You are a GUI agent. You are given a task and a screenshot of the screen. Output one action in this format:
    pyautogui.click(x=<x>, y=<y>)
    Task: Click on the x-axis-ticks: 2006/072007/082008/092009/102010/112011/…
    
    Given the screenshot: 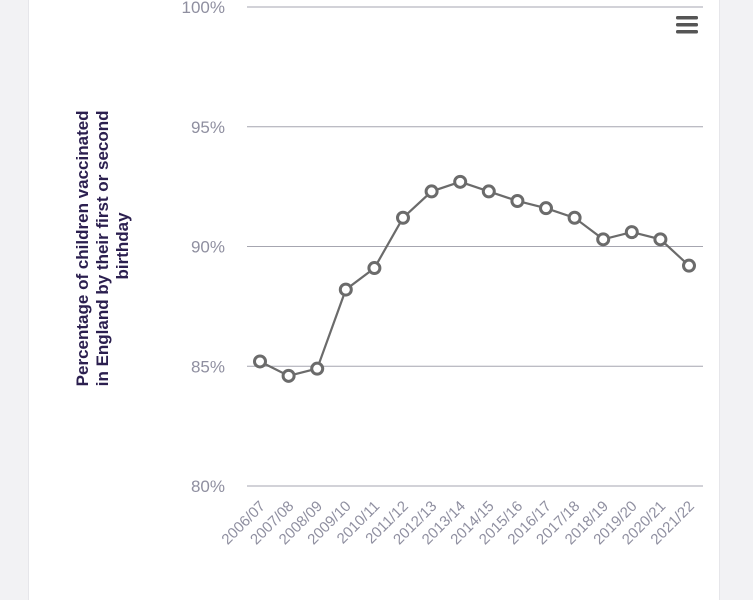 What is the action you would take?
    pyautogui.click(x=457, y=523)
    